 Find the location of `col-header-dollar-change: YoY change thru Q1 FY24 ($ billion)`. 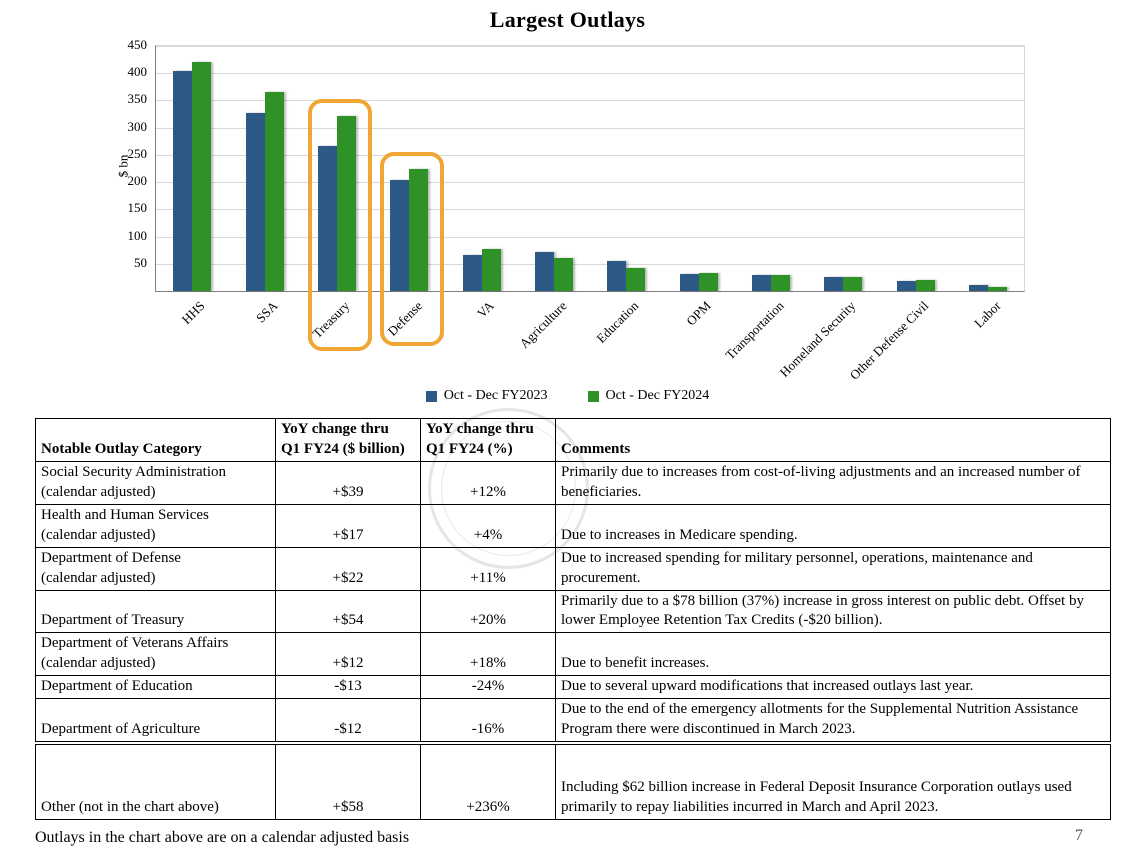

col-header-dollar-change: YoY change thru Q1 FY24 ($ billion) is located at coordinates (348, 440).